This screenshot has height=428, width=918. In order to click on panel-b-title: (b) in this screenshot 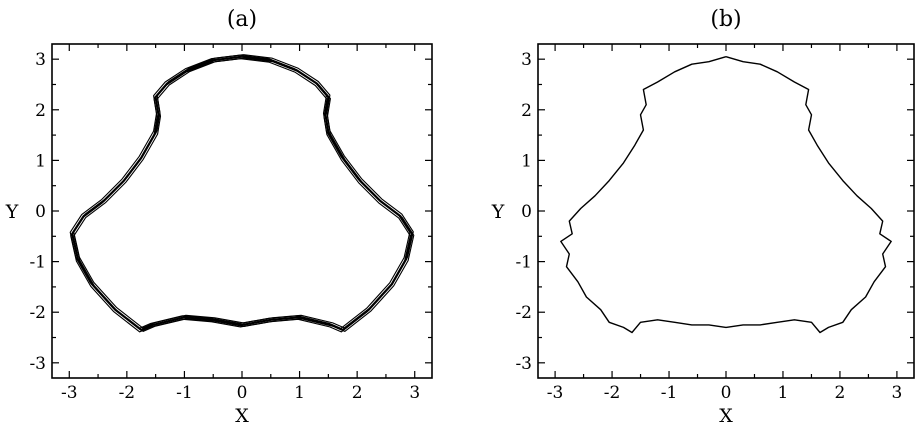, I will do `click(725, 19)`.